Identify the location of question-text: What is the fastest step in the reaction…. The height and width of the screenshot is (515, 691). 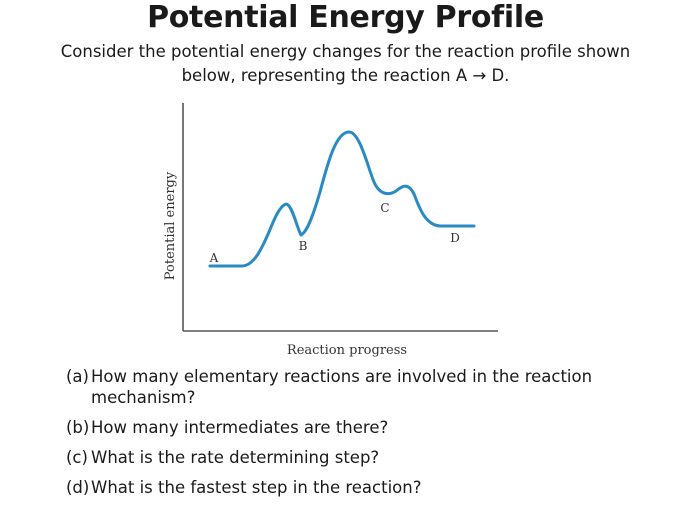
(256, 487).